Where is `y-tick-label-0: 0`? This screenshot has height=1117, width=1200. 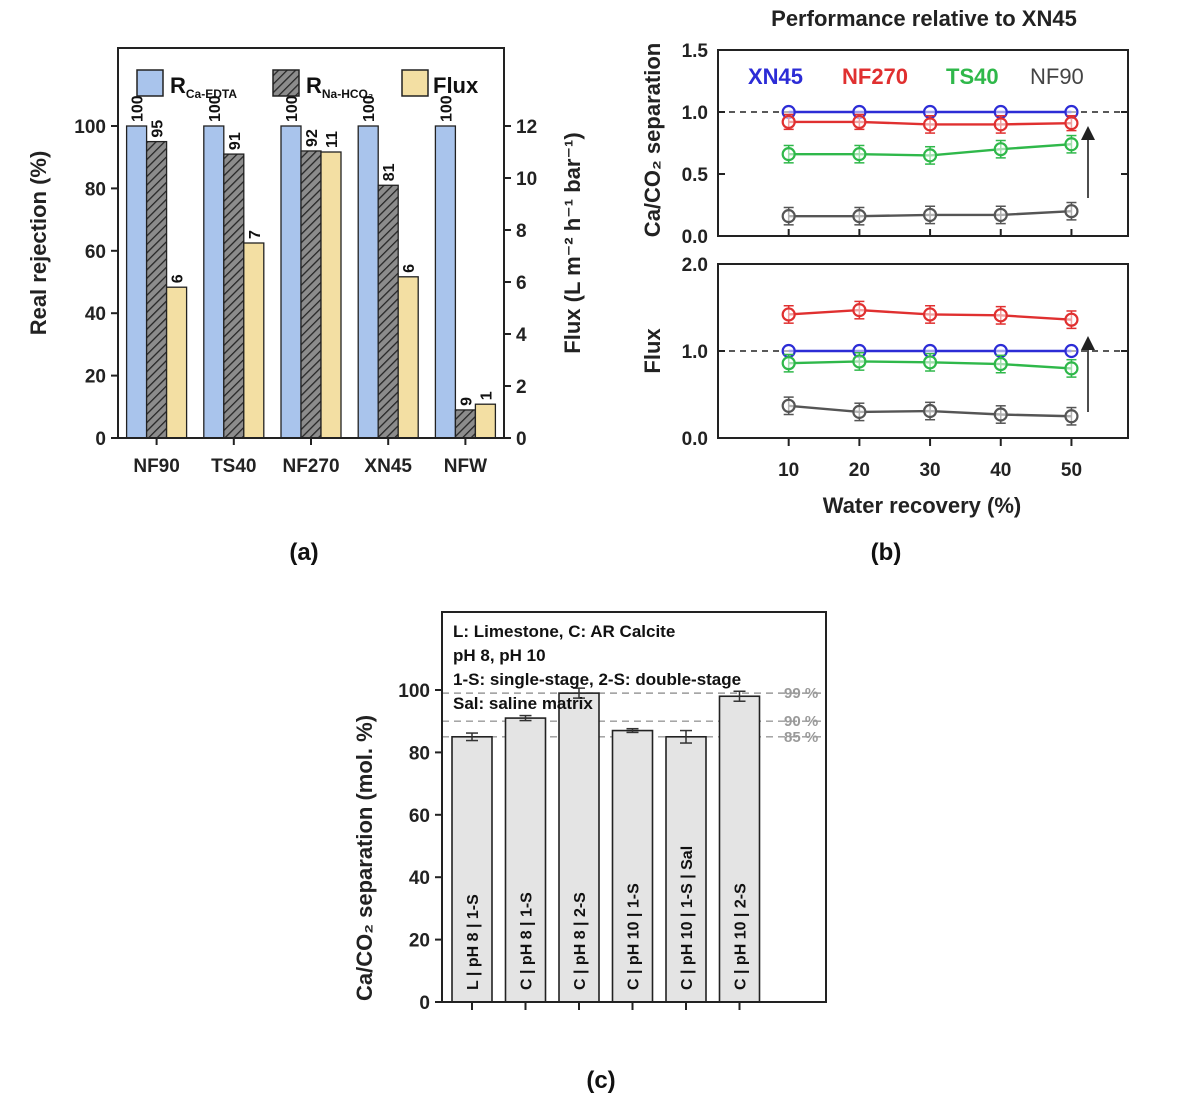 y-tick-label-0: 0 is located at coordinates (424, 1003).